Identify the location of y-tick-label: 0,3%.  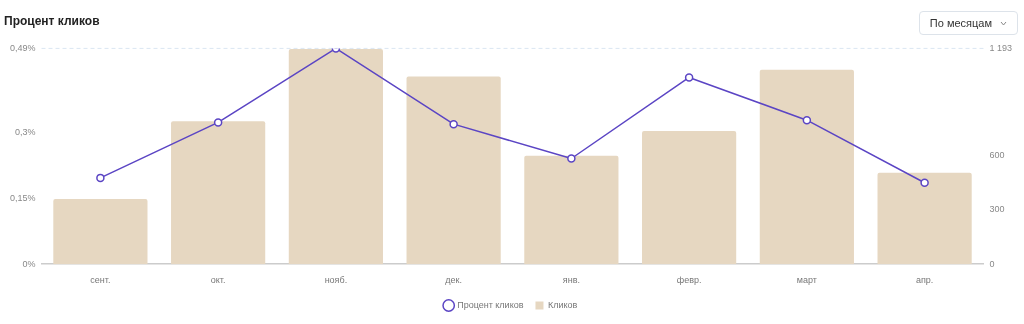
(25, 131).